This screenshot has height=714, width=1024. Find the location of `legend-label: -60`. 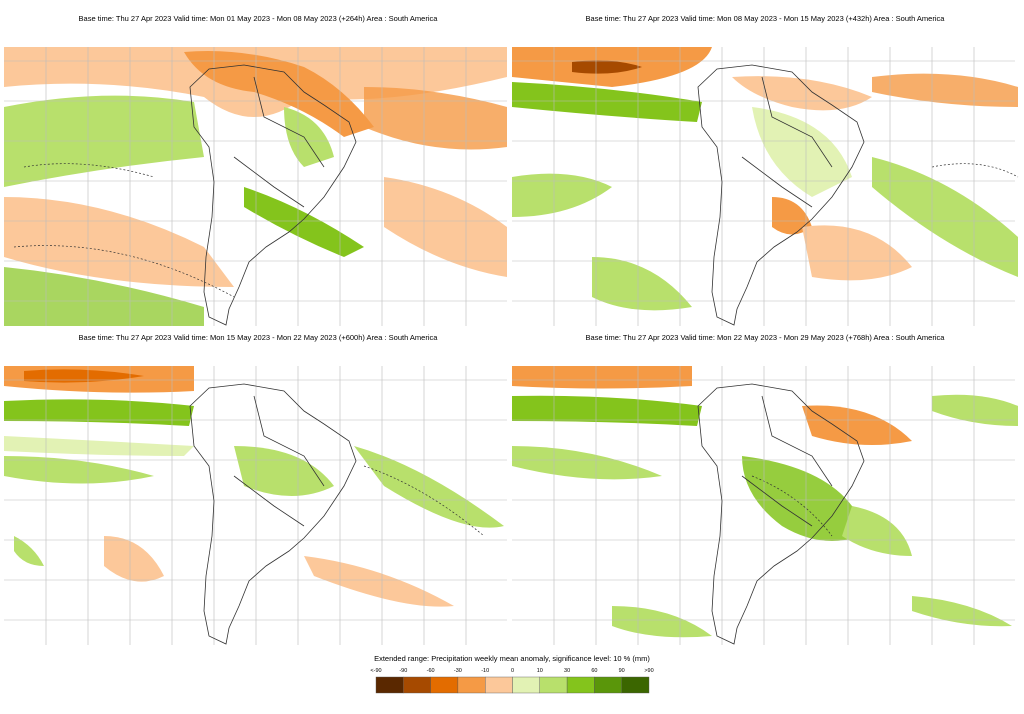

legend-label: -60 is located at coordinates (431, 671).